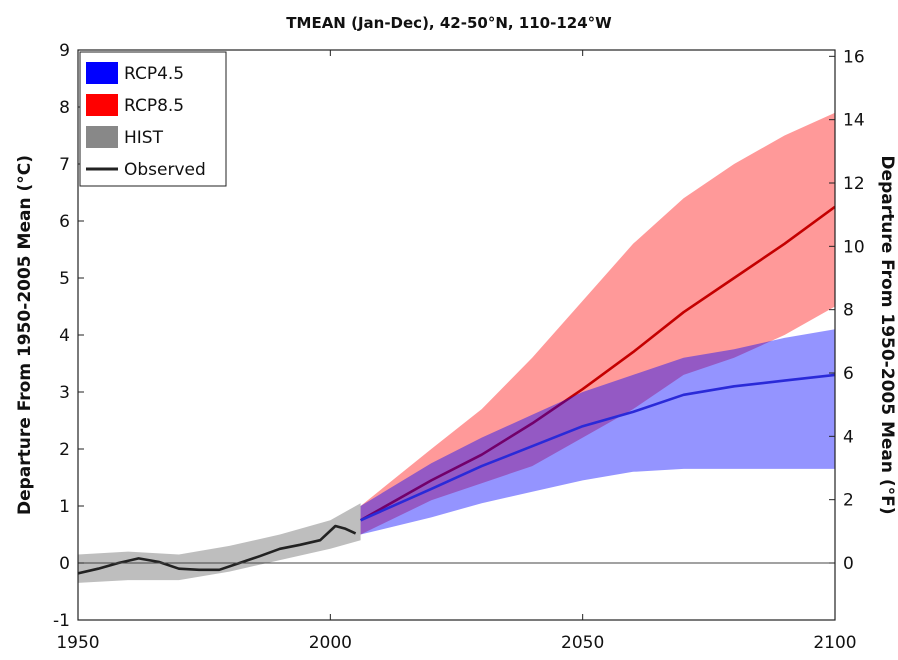 This screenshot has width=898, height=660. Describe the element at coordinates (165, 170) in the screenshot. I see `legend-label-observed: Observed` at that location.